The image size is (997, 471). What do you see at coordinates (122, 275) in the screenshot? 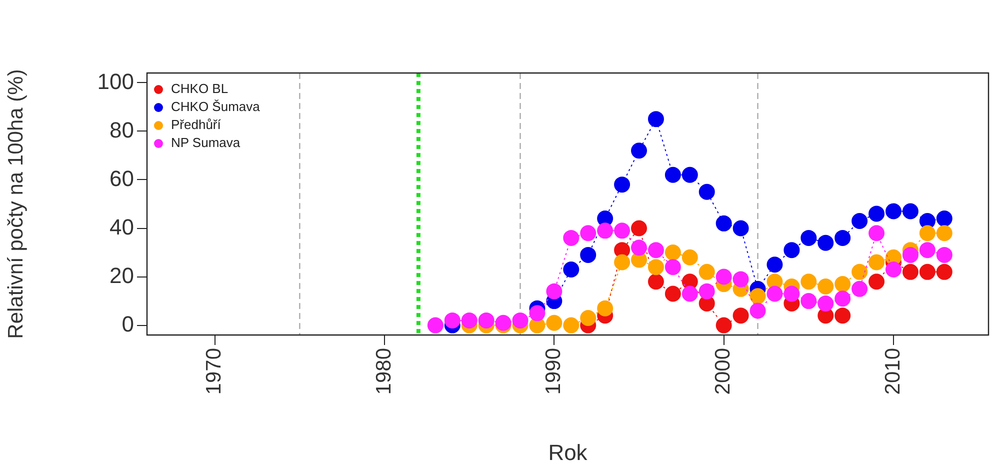
I see `y-tick-label: 20` at bounding box center [122, 275].